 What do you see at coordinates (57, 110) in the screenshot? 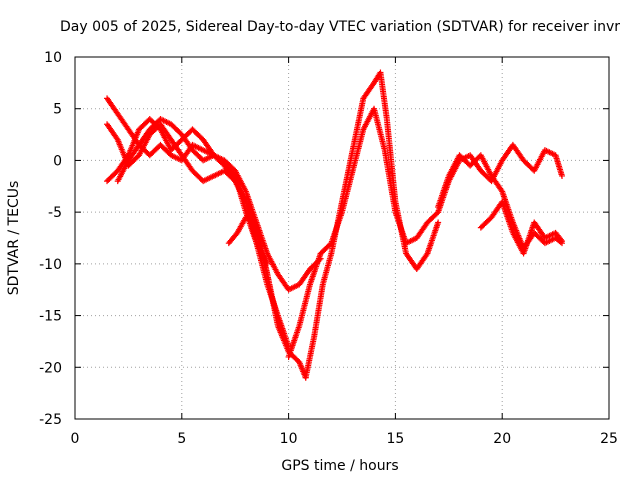
I see `y-tick-label: 5` at bounding box center [57, 110].